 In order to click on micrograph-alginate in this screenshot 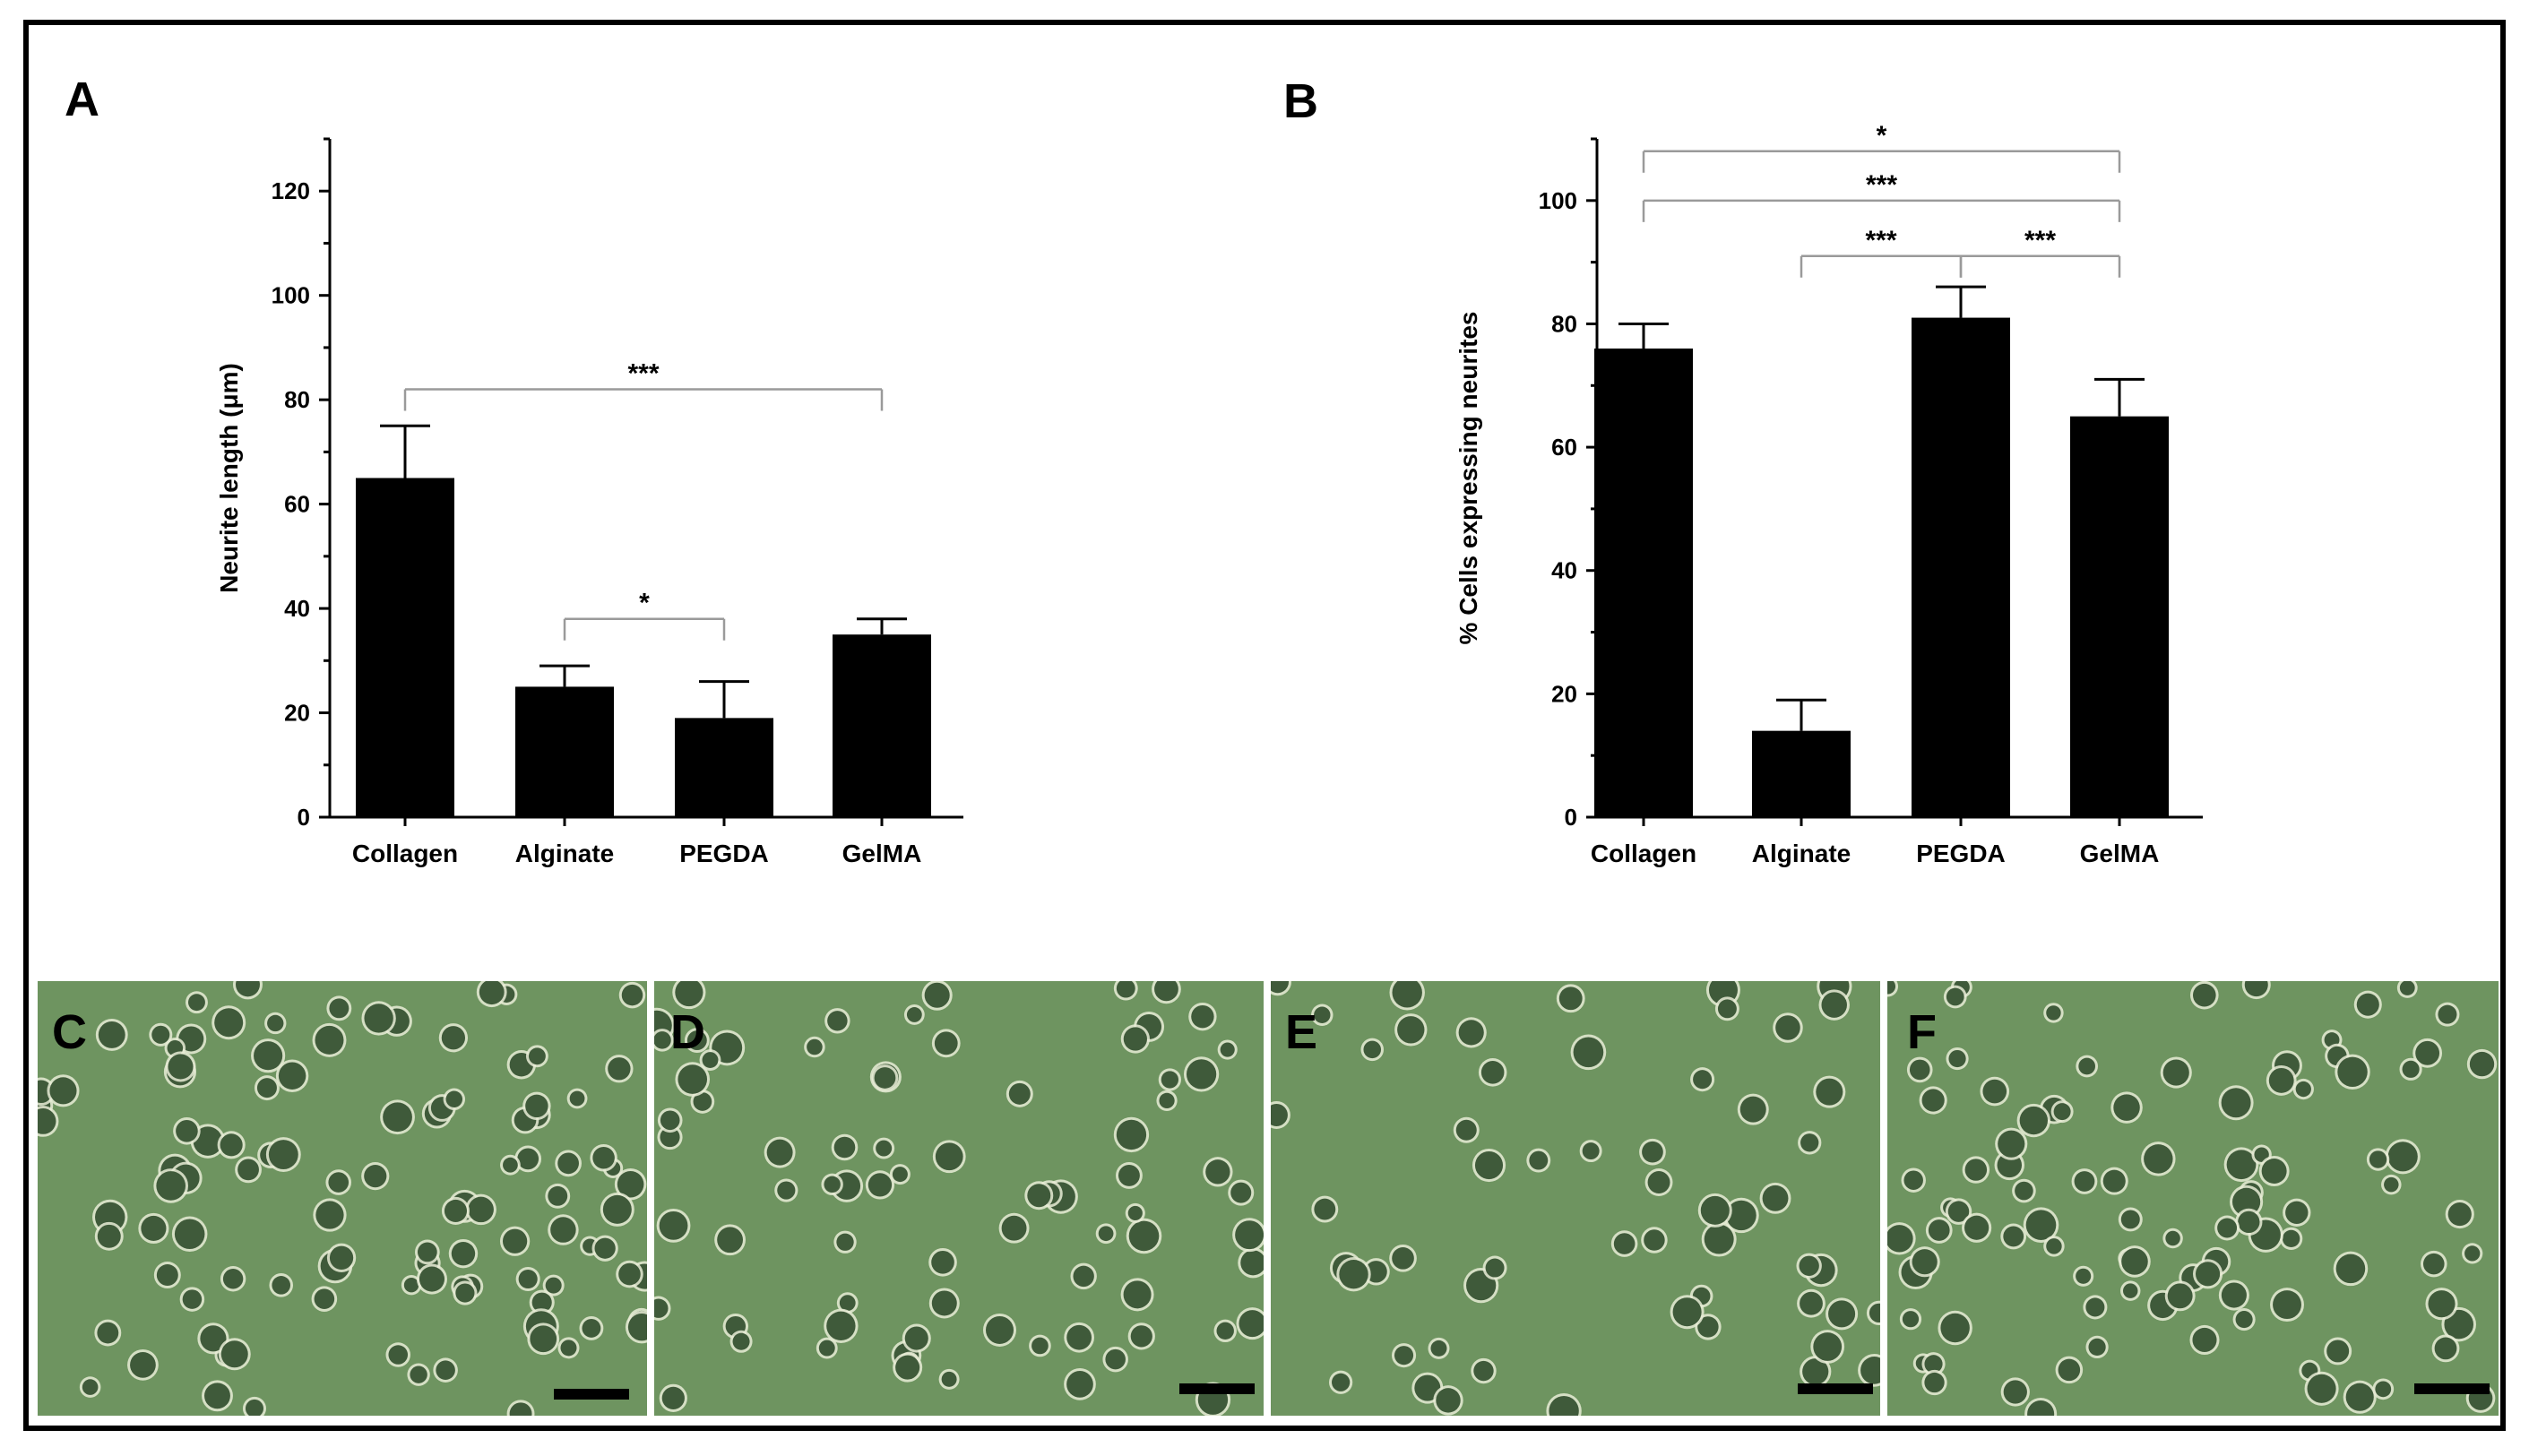, I will do `click(959, 1198)`.